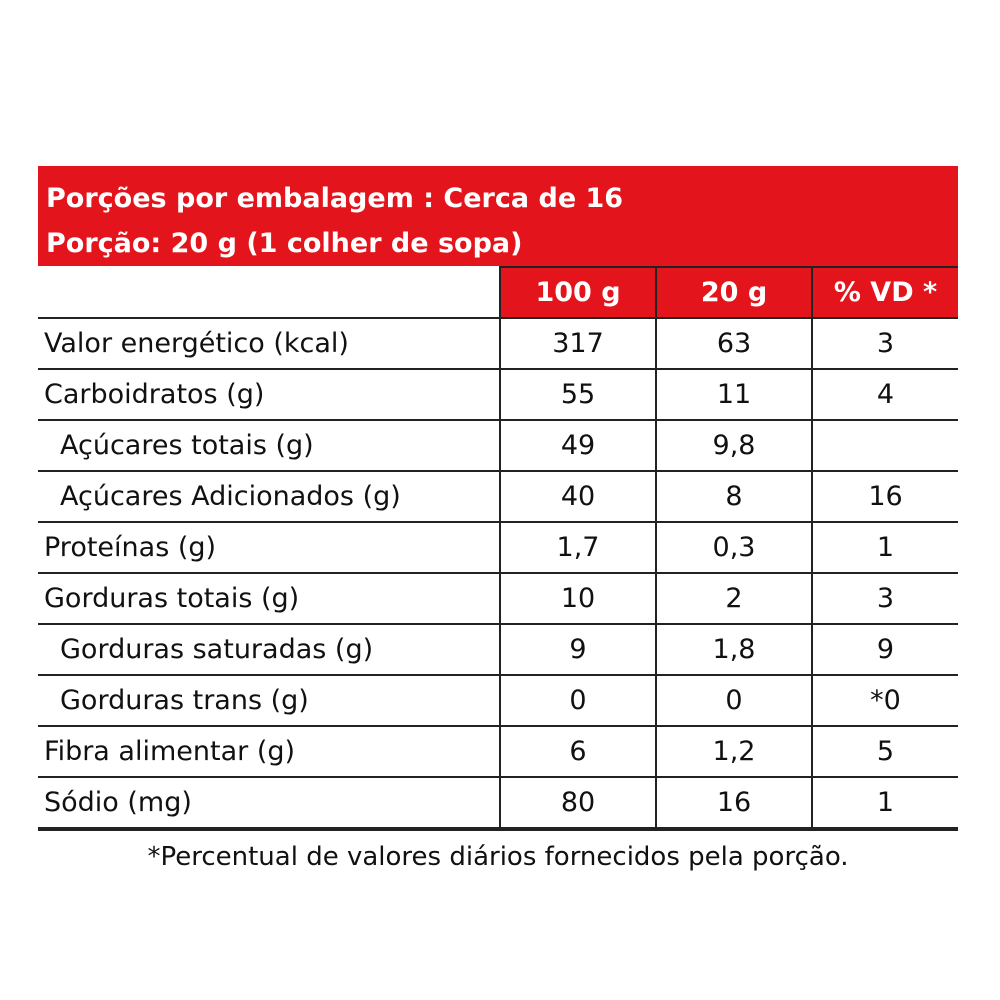 The height and width of the screenshot is (1000, 1000). Describe the element at coordinates (578, 598) in the screenshot. I see `value-100g: 10` at that location.